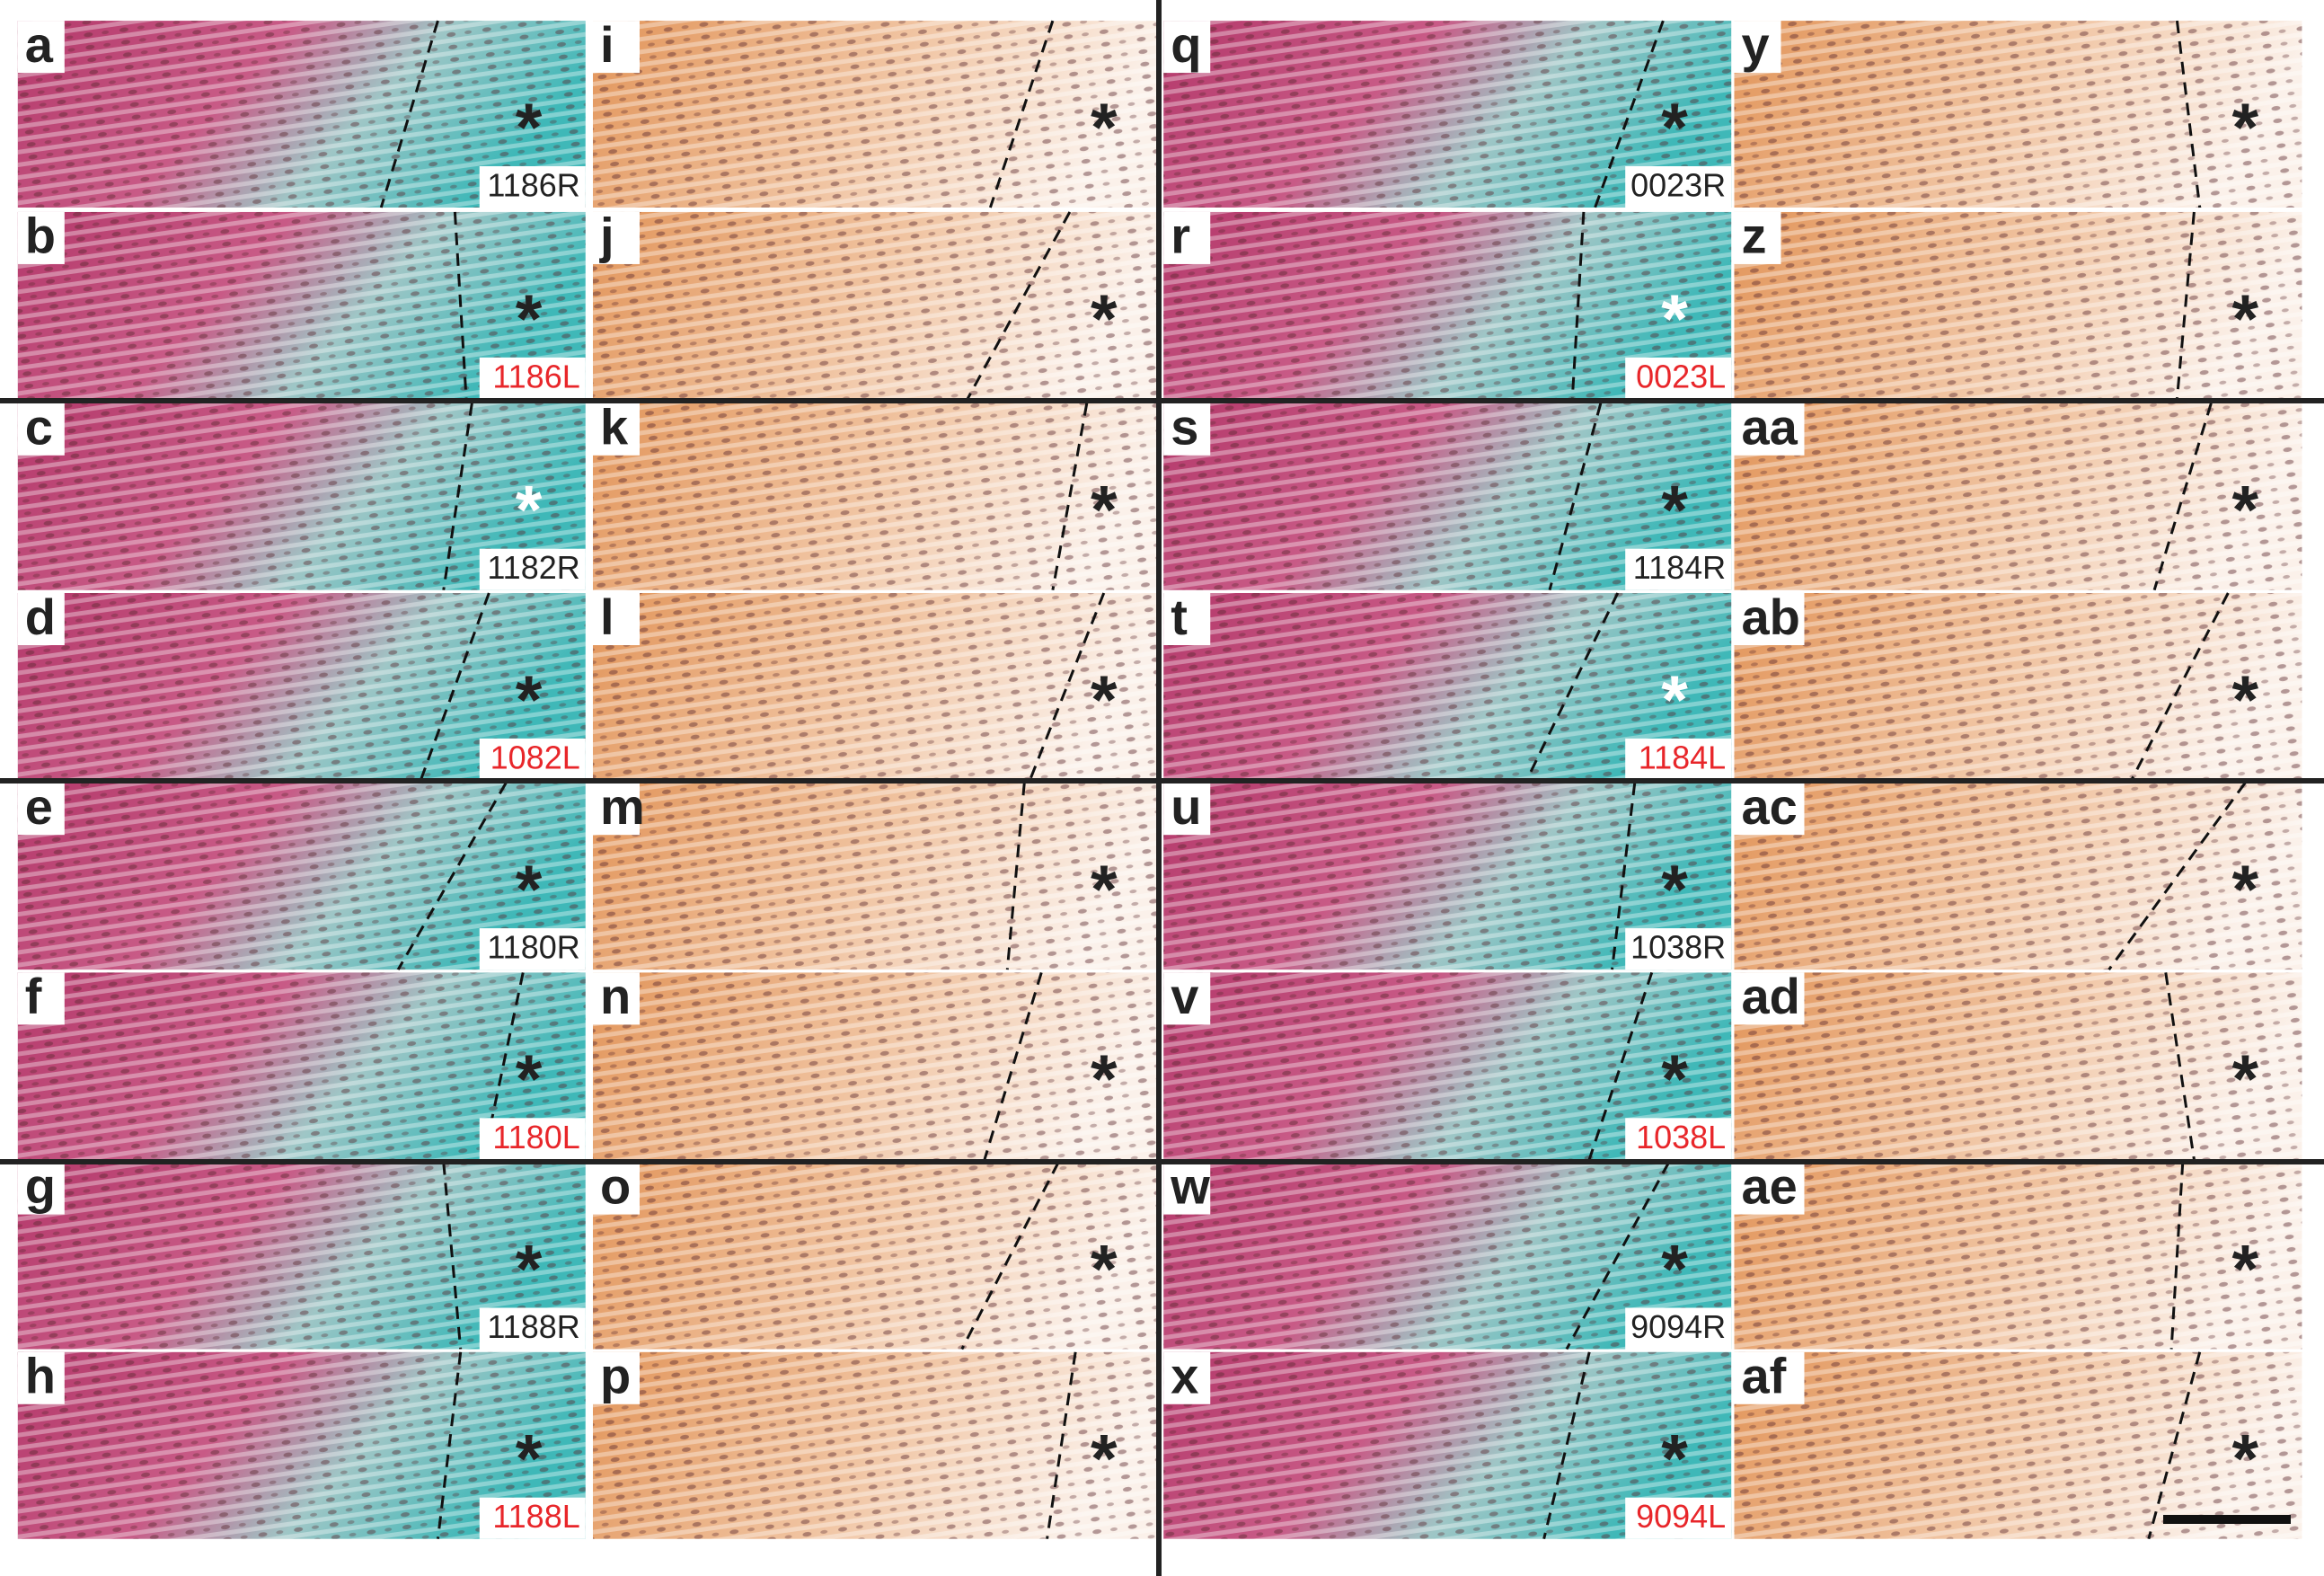  What do you see at coordinates (2018, 1253) in the screenshot?
I see `panel: * ae` at bounding box center [2018, 1253].